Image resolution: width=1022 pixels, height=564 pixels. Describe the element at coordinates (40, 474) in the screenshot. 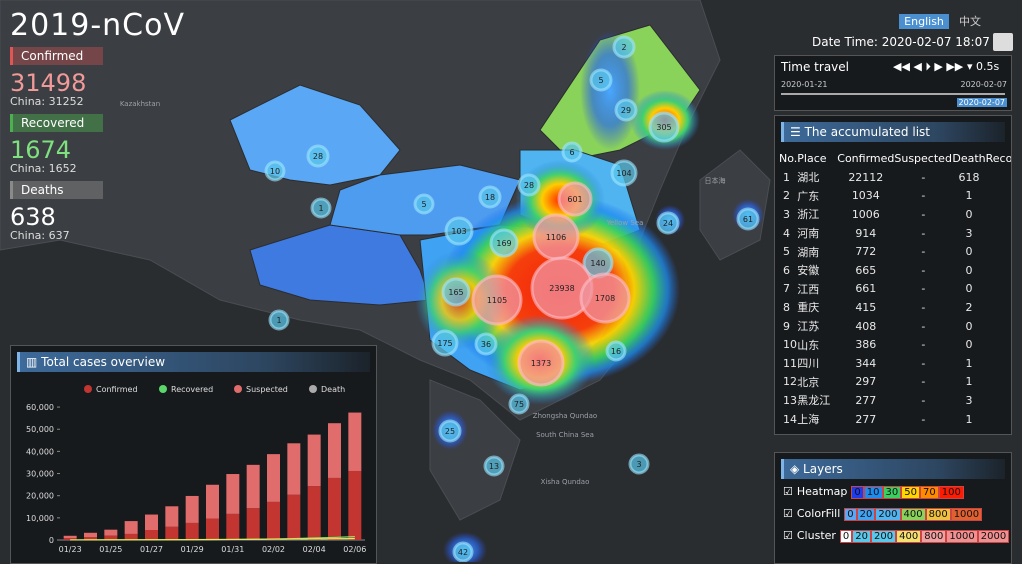

I see `y-tick-label: 30,000` at that location.